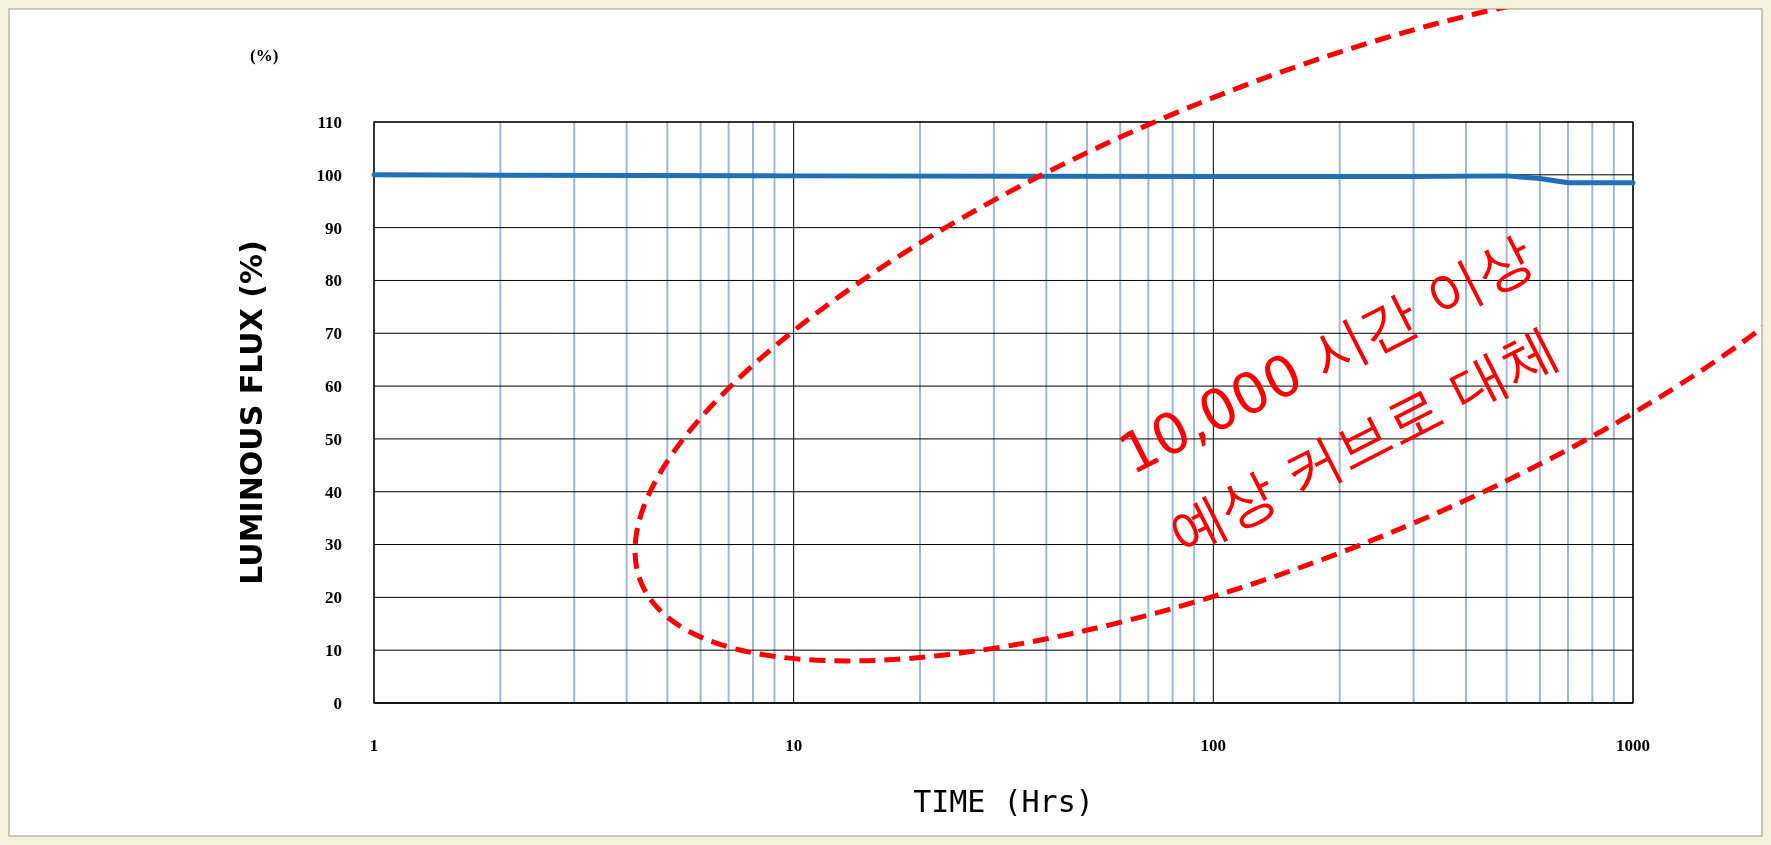 The width and height of the screenshot is (1771, 845). I want to click on y-tick-label: 70, so click(333, 334).